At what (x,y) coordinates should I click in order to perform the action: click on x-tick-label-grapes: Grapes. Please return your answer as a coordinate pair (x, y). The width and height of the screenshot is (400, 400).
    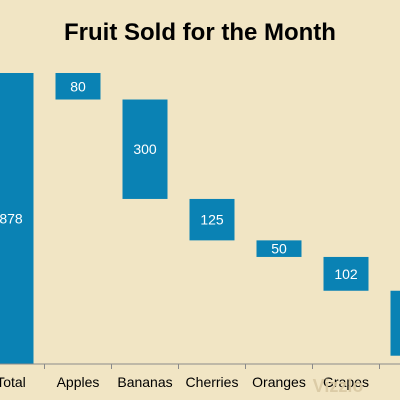
    Looking at the image, I should click on (346, 382).